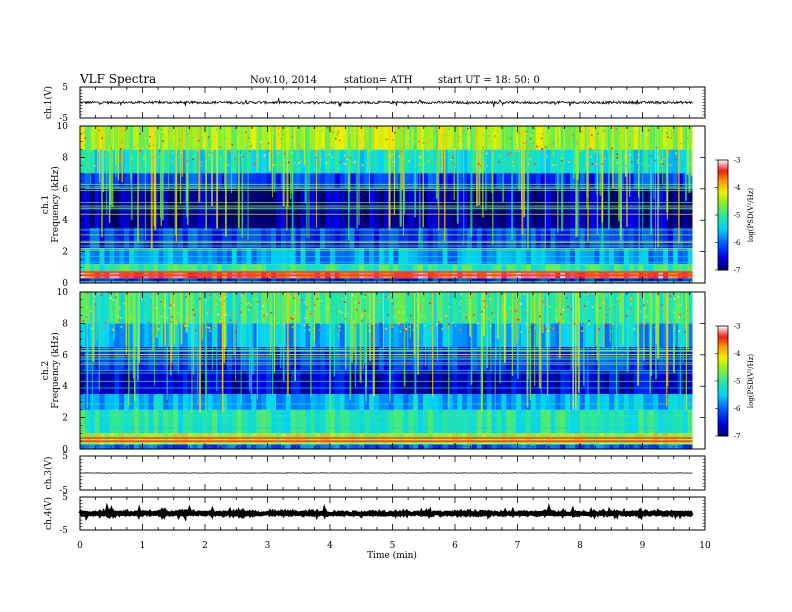 The width and height of the screenshot is (792, 612). I want to click on y-tick-label: 6, so click(65, 190).